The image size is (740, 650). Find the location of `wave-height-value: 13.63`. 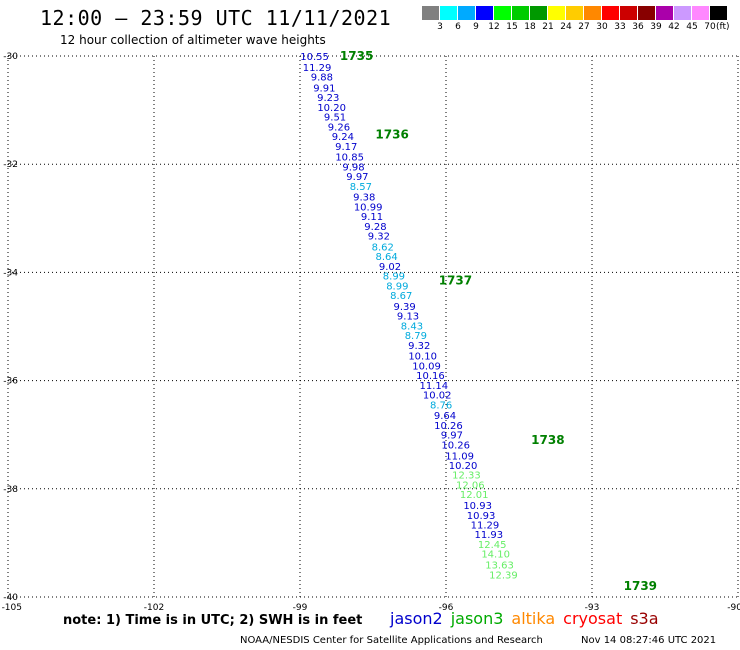

wave-height-value: 13.63 is located at coordinates (499, 566).